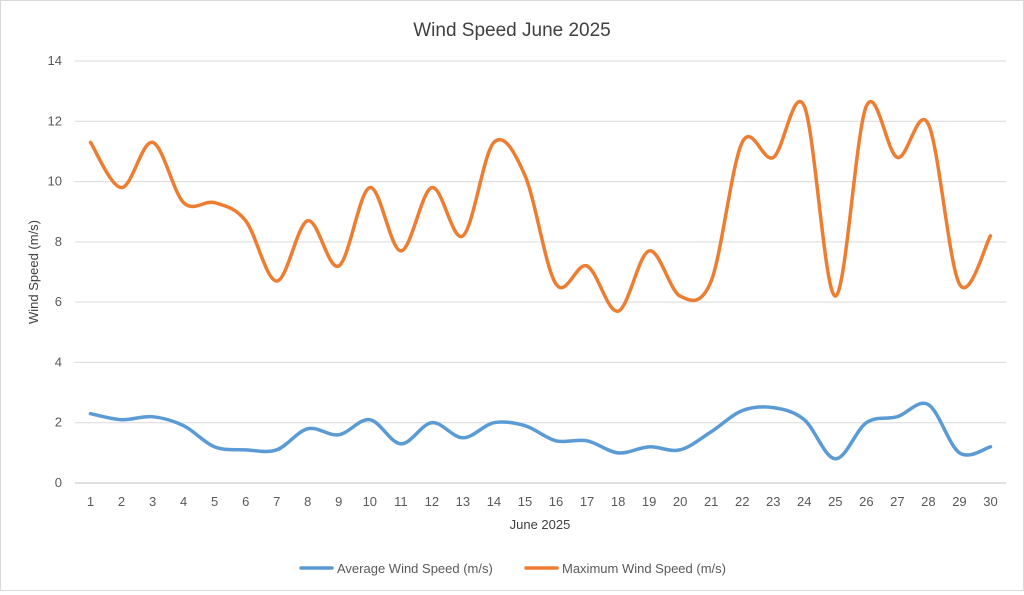 The image size is (1024, 595). I want to click on x-tick-label: 18, so click(618, 501).